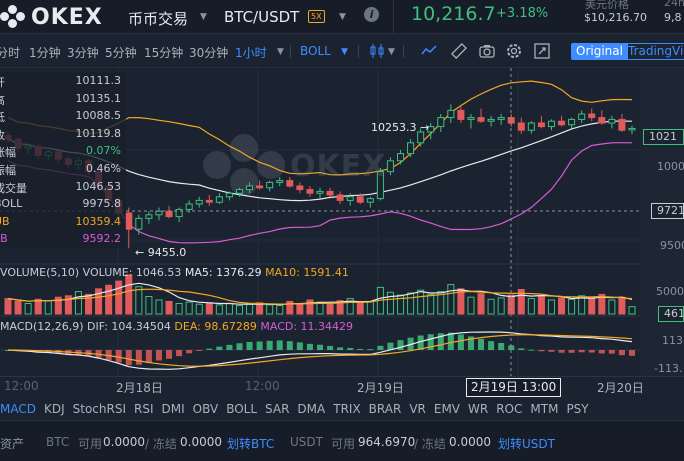 The image size is (684, 461). I want to click on indicator-tab: RSI, so click(144, 409).